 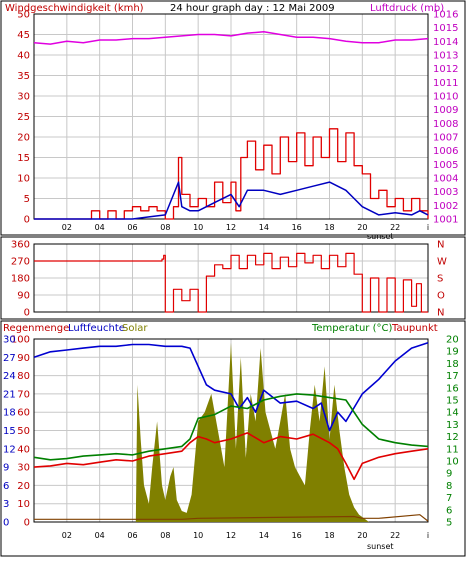 I want to click on rain-y-tick-label: 50, so click(x=23, y=431).